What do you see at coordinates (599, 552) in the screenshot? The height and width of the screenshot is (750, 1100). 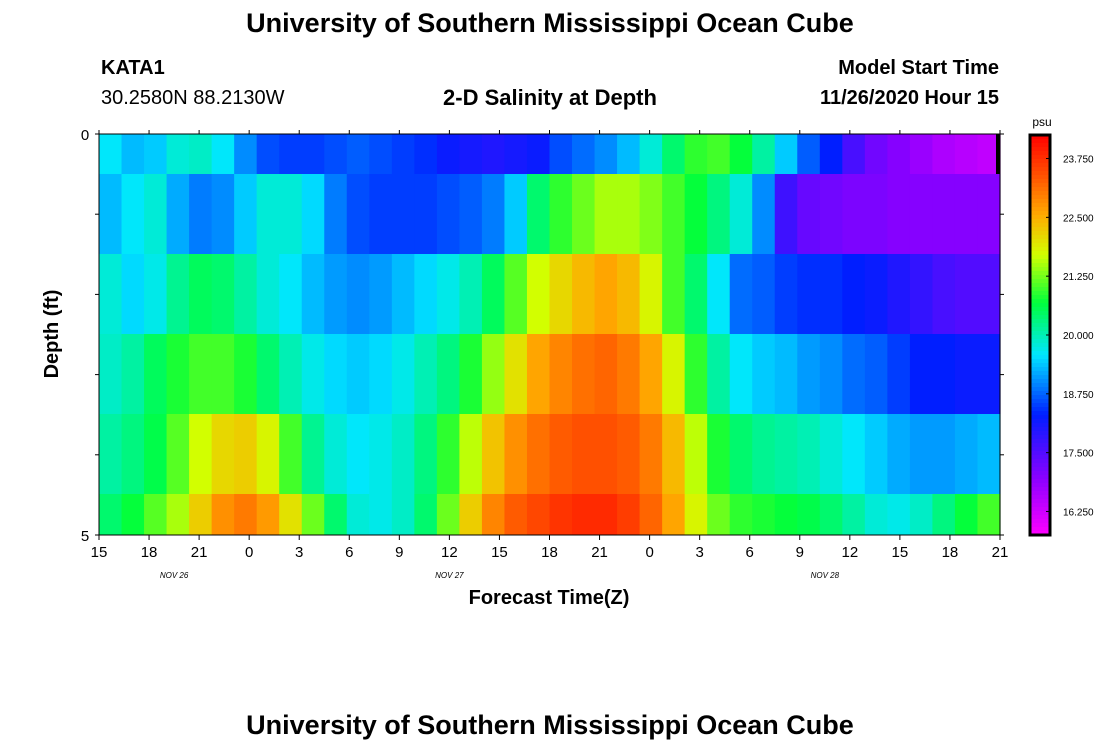 I see `x-tick-label: 21` at bounding box center [599, 552].